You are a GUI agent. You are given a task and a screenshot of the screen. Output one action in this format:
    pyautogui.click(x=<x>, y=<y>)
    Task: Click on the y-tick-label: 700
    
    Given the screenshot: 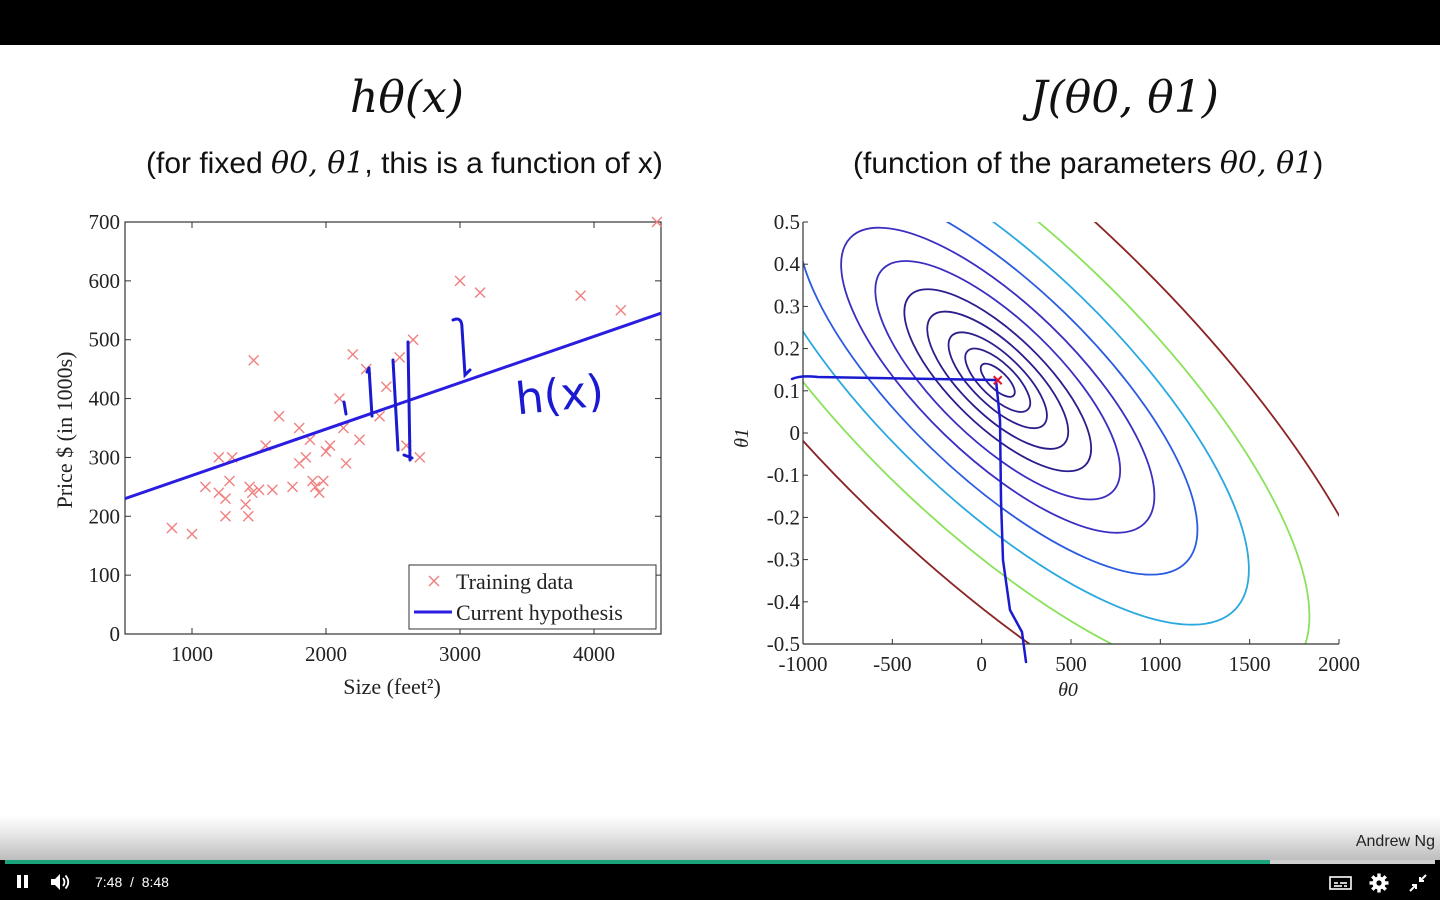 What is the action you would take?
    pyautogui.click(x=105, y=222)
    